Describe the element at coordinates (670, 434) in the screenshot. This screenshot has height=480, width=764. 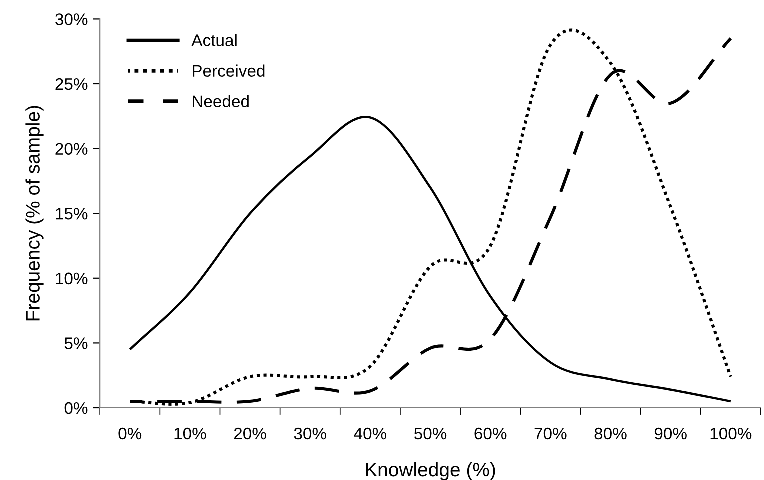
I see `x-tick-label: 90%` at that location.